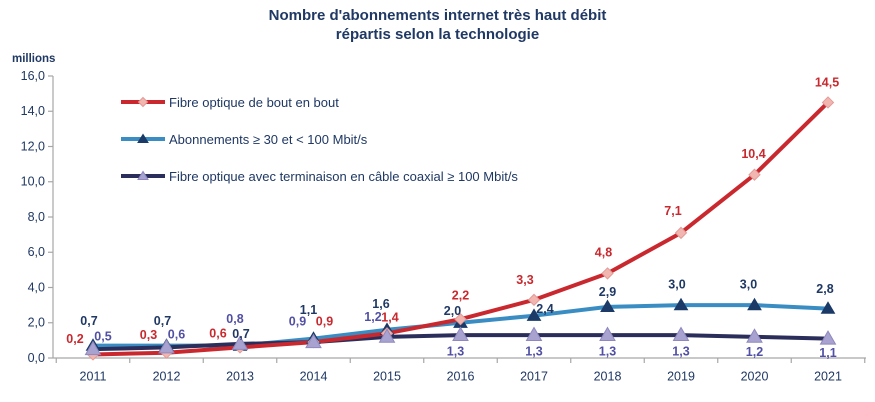 This screenshot has height=402, width=875. I want to click on data-label-series-1: 2,8, so click(824, 289).